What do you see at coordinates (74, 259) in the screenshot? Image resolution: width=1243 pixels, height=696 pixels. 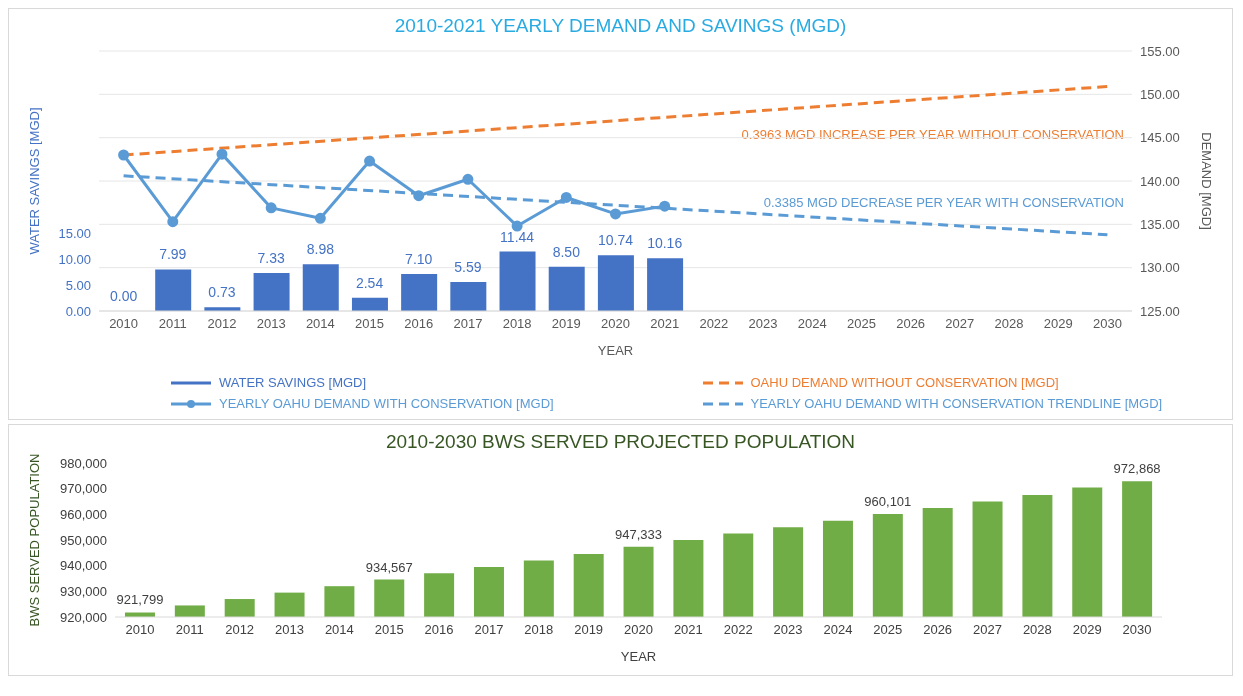 I see `y-tick-label: 10.00` at bounding box center [74, 259].